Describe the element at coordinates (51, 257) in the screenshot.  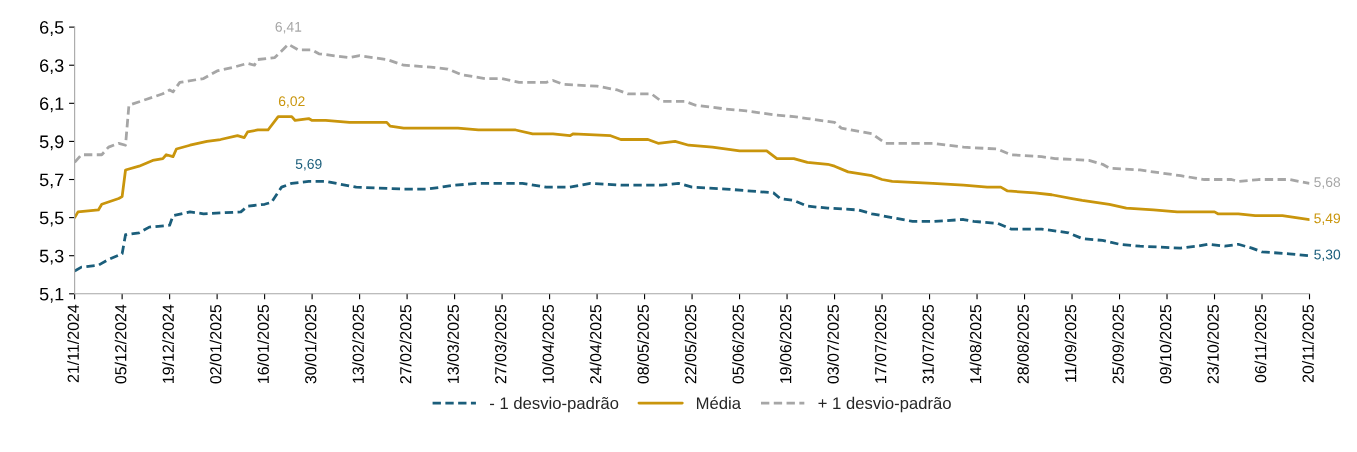
I see `y-tick-label: 5,3` at that location.